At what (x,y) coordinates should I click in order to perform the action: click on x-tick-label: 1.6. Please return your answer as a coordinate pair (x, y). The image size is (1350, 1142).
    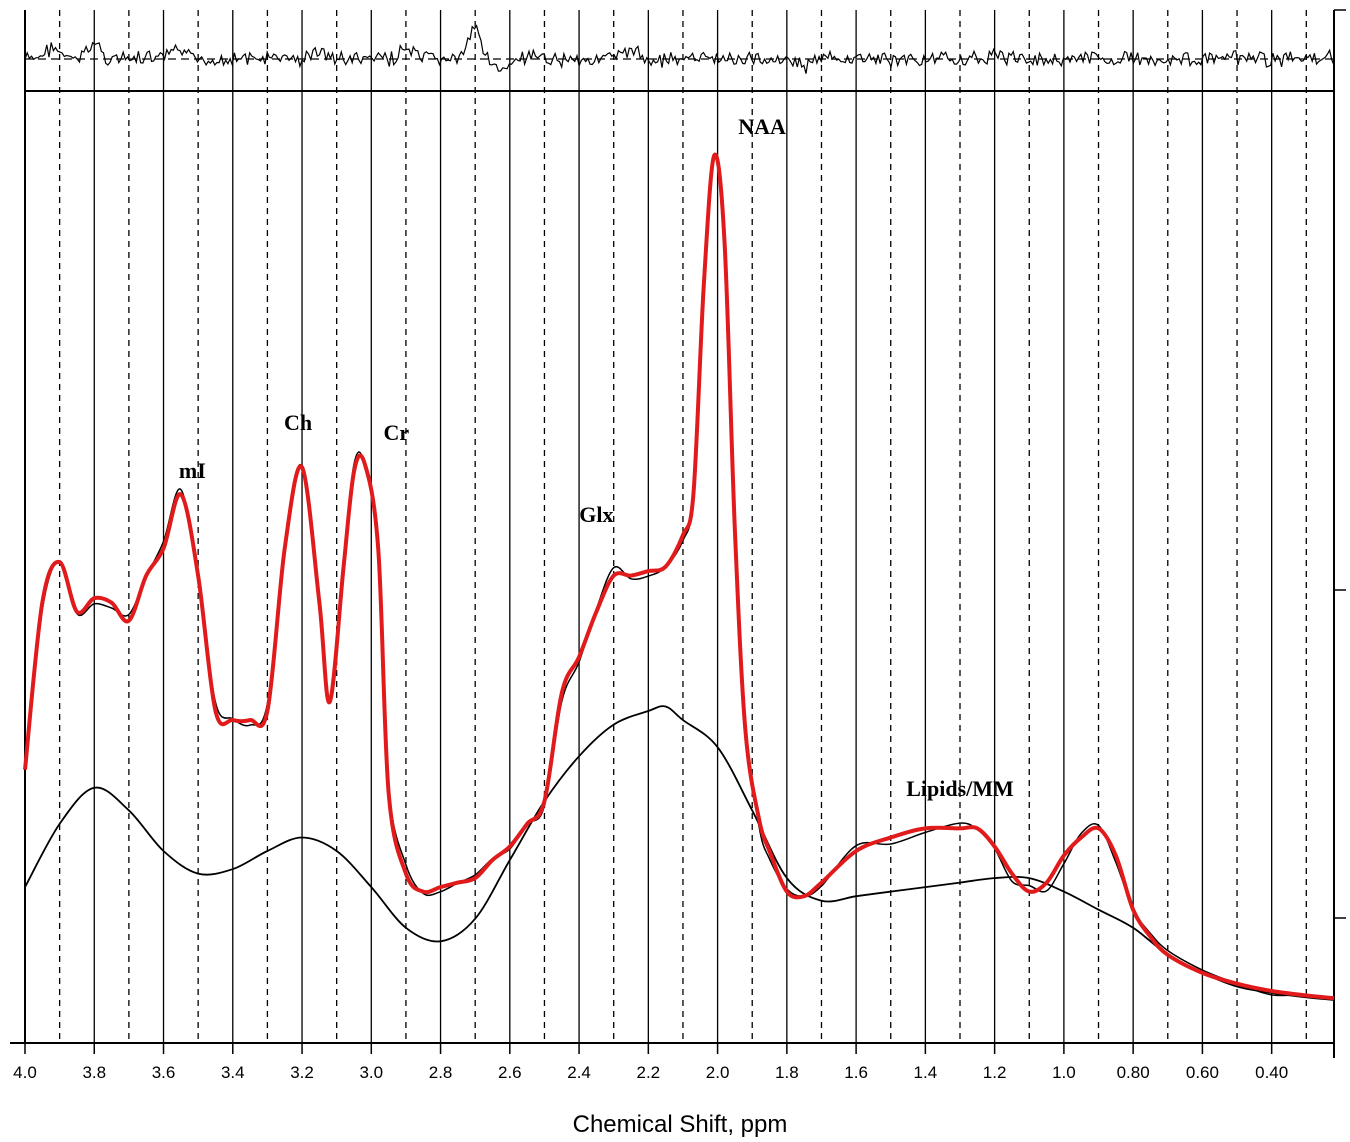
    Looking at the image, I should click on (856, 1072).